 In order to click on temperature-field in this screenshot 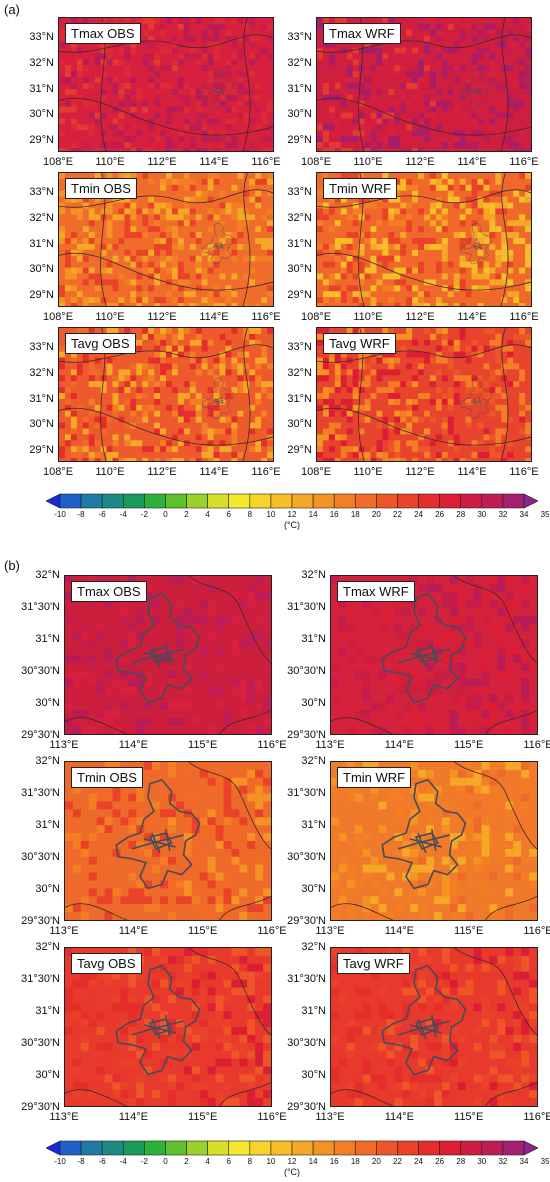, I will do `click(168, 1027)`.